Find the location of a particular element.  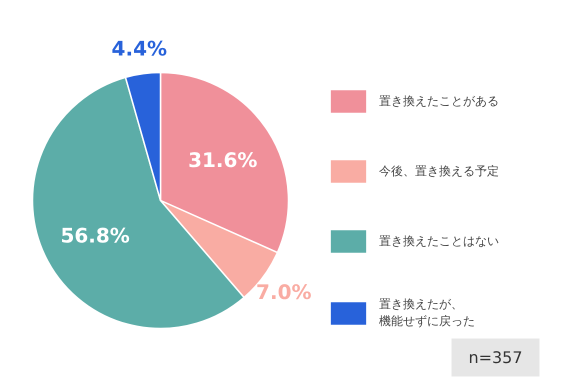

data-label: 56.8% is located at coordinates (95, 236).